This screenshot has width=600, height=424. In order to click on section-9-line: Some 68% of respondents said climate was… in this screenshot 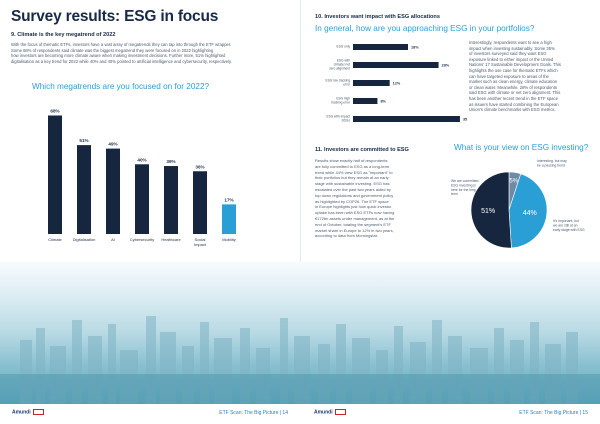, I will do `click(112, 50)`.